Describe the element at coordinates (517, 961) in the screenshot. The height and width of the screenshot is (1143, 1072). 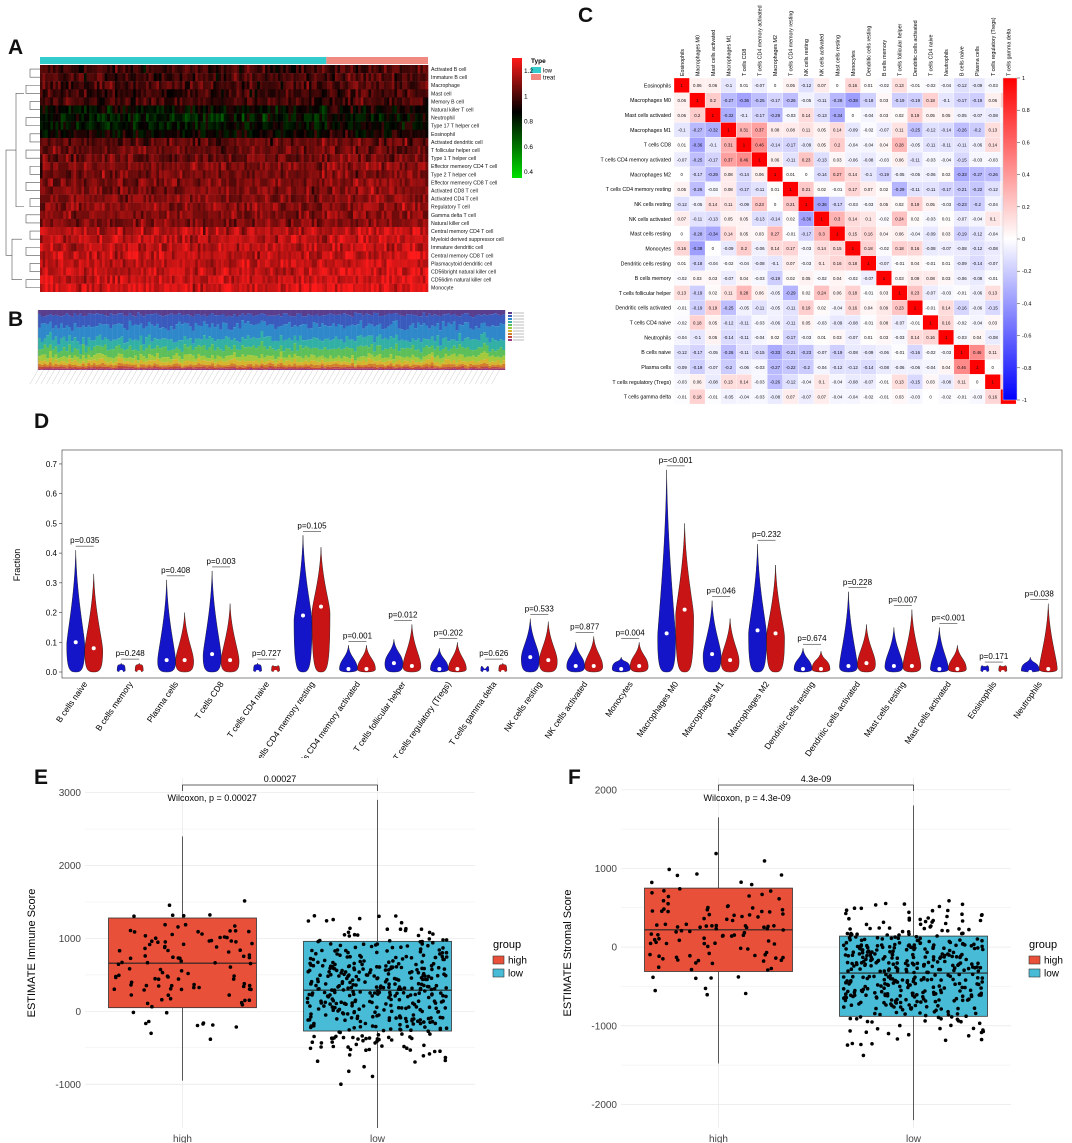
I see `legend-high-label: high` at that location.